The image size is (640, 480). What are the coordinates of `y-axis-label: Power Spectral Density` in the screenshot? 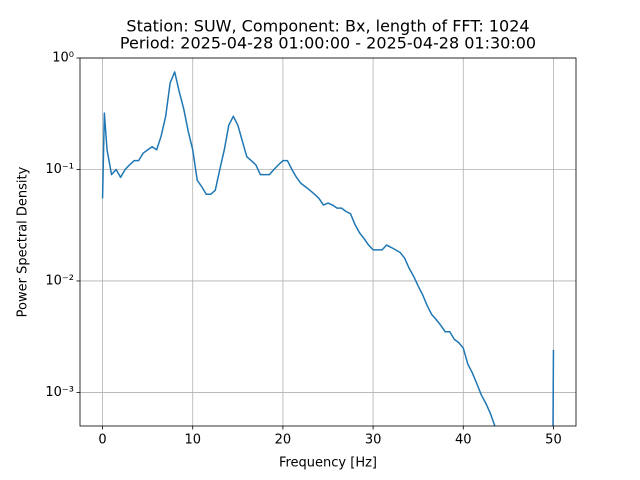 It's located at (23, 241).